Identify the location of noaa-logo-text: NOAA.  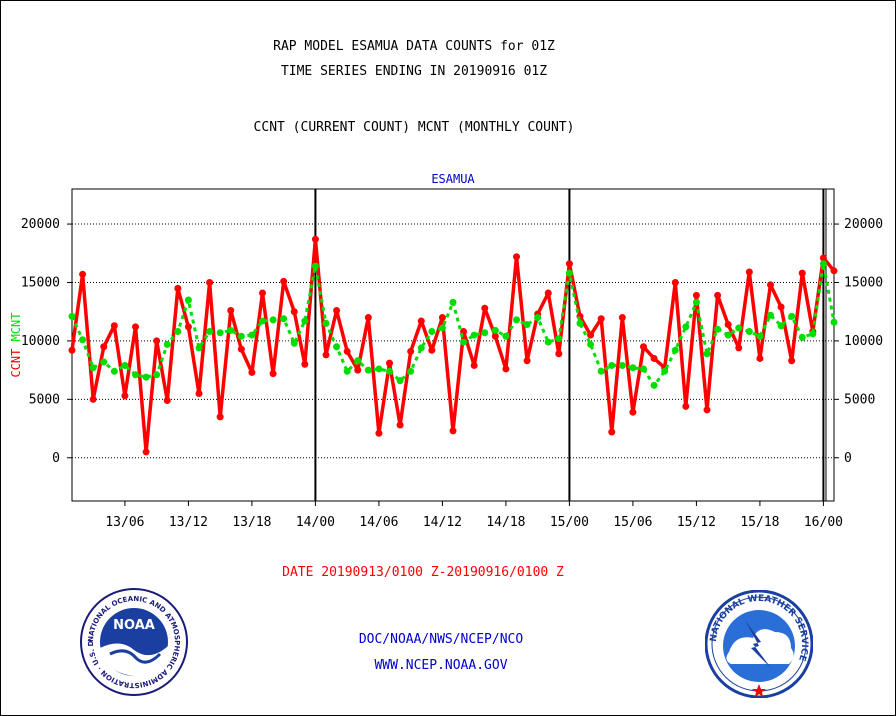
(134, 625).